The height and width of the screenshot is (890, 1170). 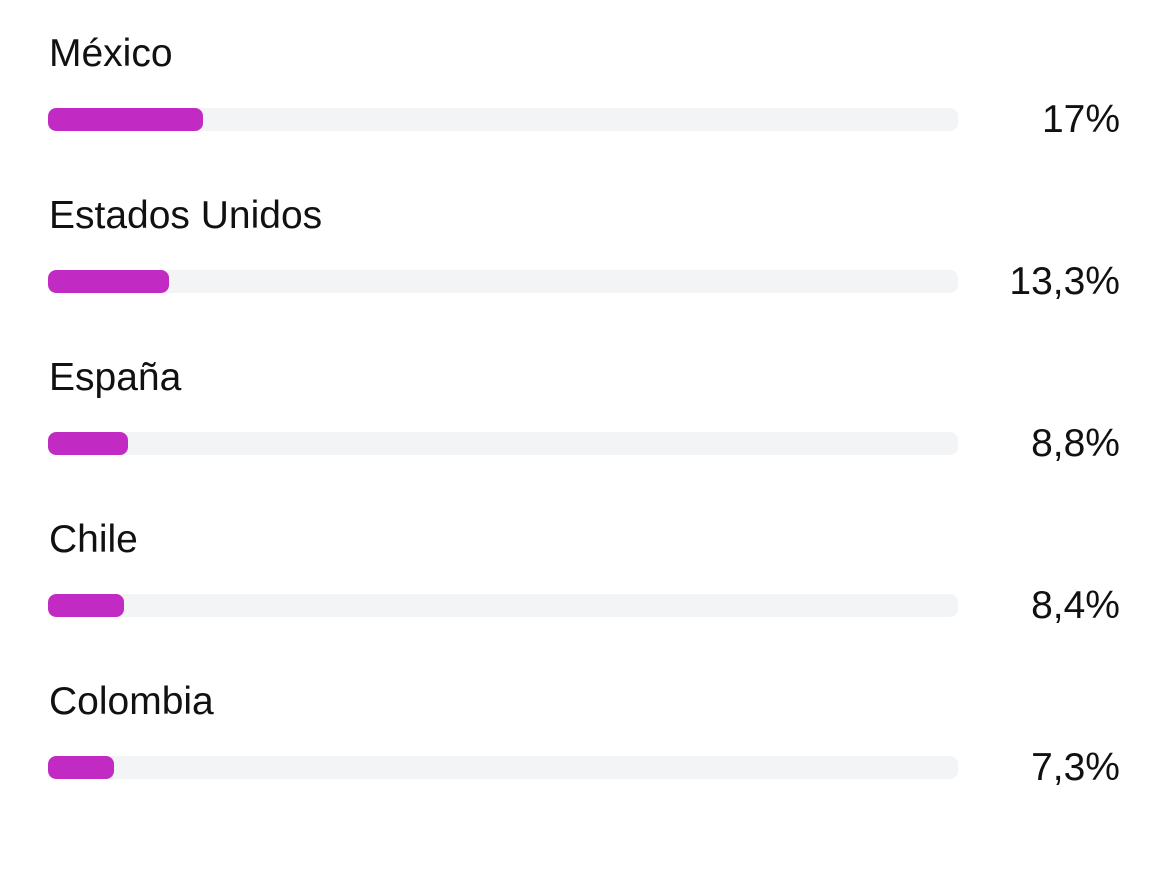 What do you see at coordinates (115, 377) in the screenshot?
I see `country-name: España` at bounding box center [115, 377].